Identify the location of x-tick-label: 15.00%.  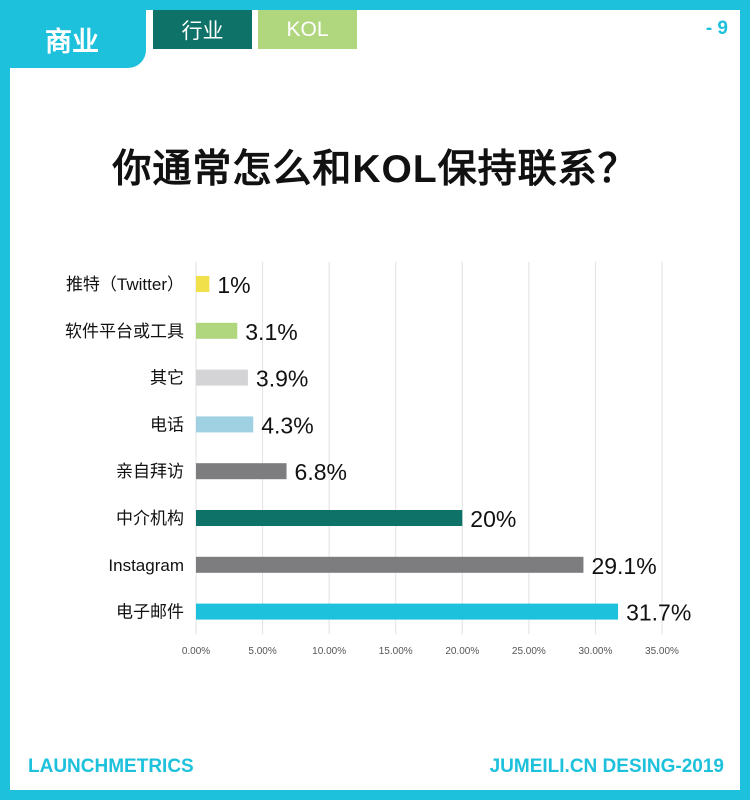
(396, 651).